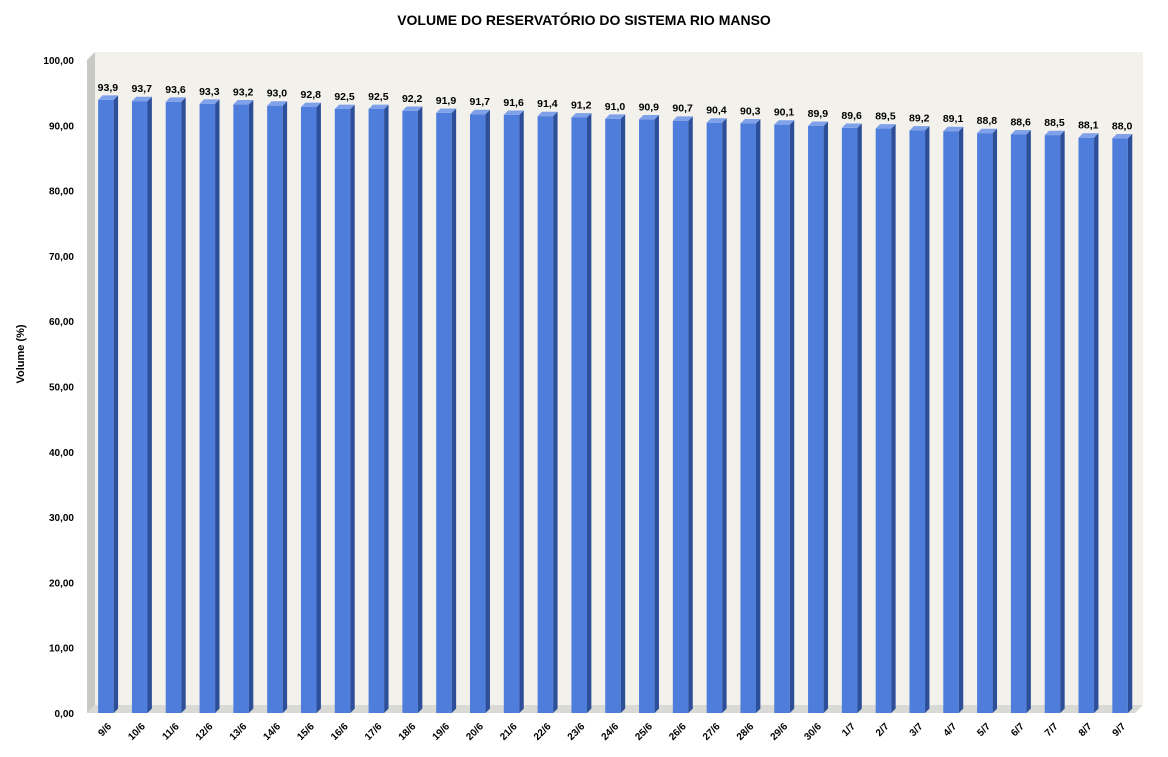  What do you see at coordinates (1088, 126) in the screenshot?
I see `data-label: 88,1` at bounding box center [1088, 126].